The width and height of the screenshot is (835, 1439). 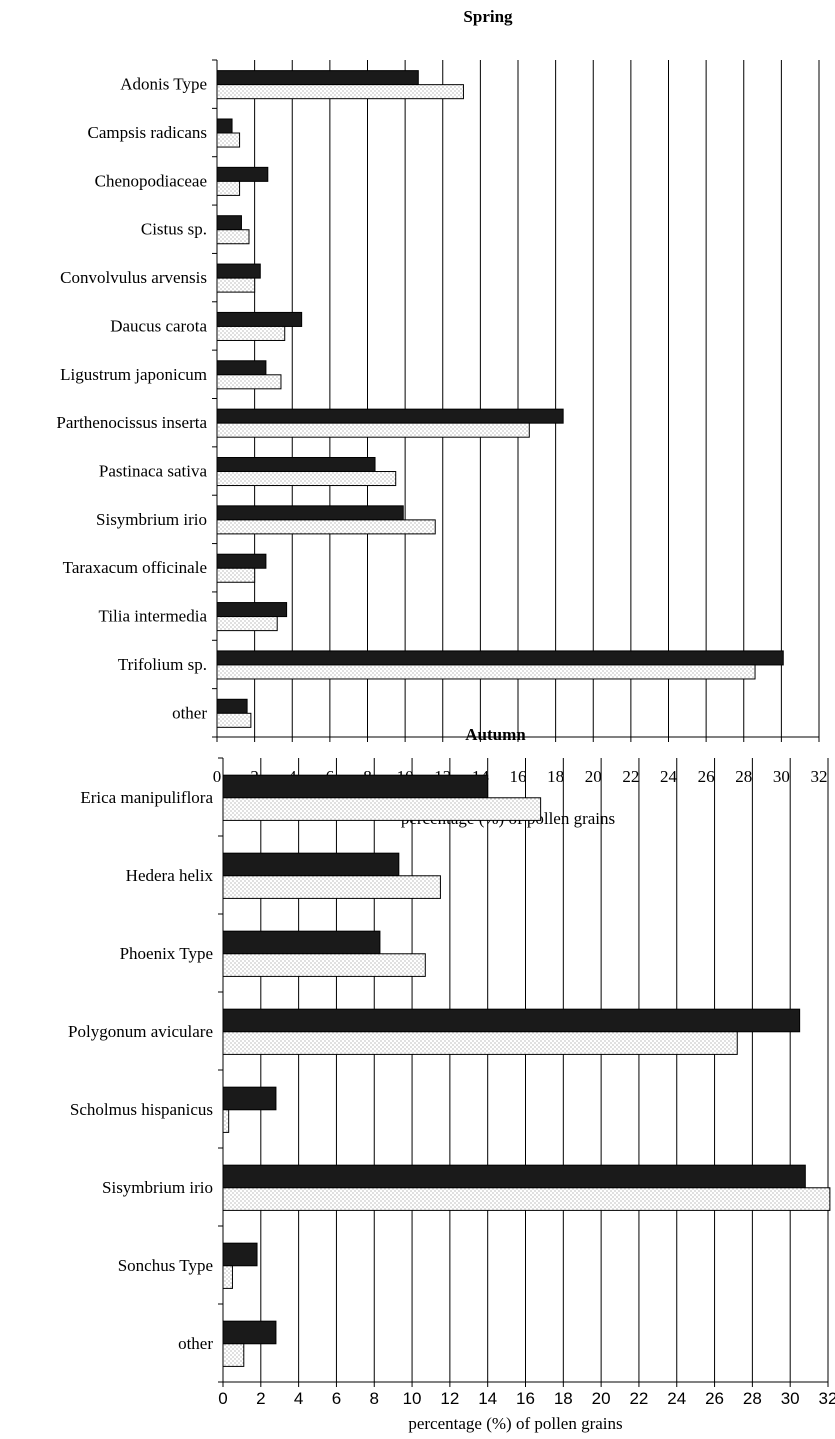 What do you see at coordinates (153, 616) in the screenshot?
I see `category-label: Tilia intermedia` at bounding box center [153, 616].